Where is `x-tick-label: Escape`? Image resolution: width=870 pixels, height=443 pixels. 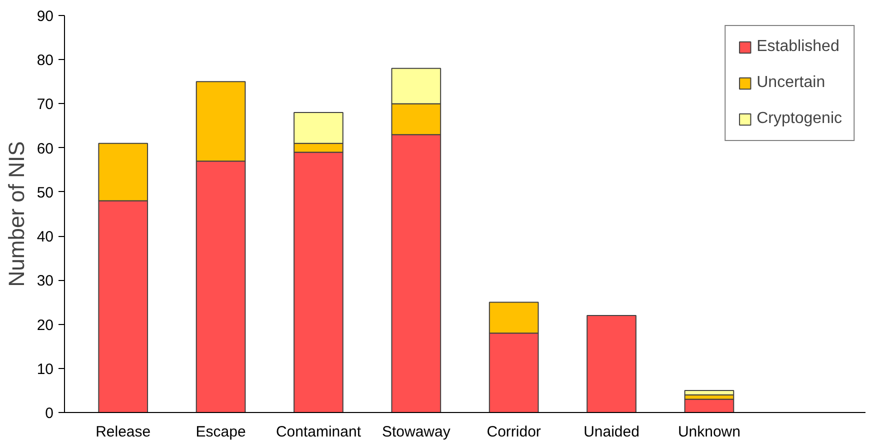
x-tick-label: Escape is located at coordinates (221, 432).